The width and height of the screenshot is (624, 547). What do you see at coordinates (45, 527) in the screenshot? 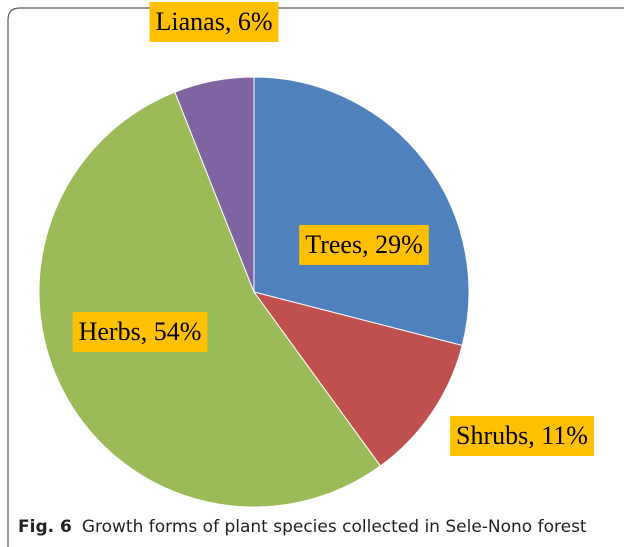
I see `caption-label: Fig. 6` at bounding box center [45, 527].